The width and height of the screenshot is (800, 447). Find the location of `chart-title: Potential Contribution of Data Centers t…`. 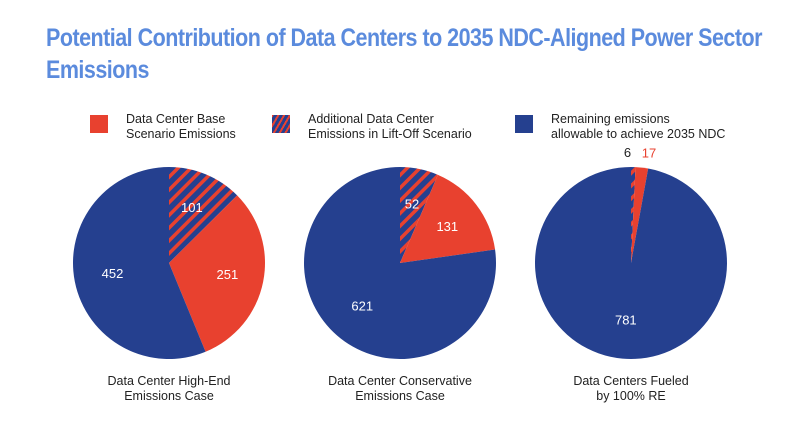

chart-title: Potential Contribution of Data Centers t… is located at coordinates (404, 54).